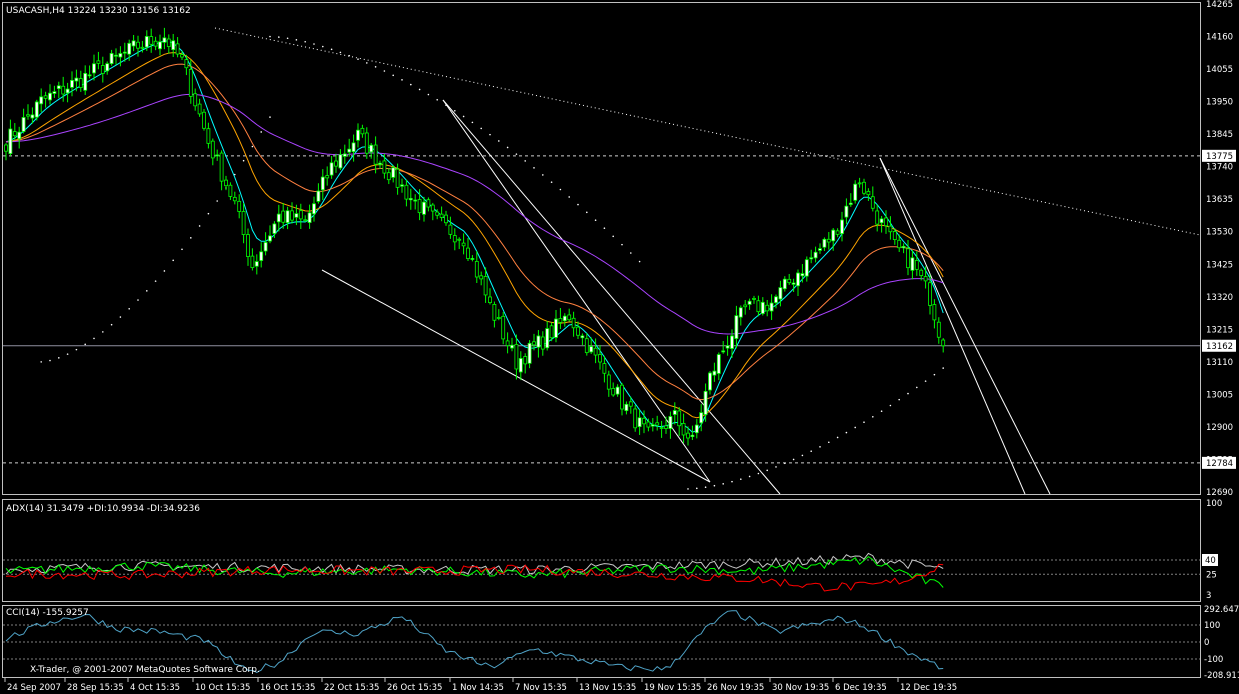  What do you see at coordinates (1219, 157) in the screenshot?
I see `price-label-value: 13775` at bounding box center [1219, 157].